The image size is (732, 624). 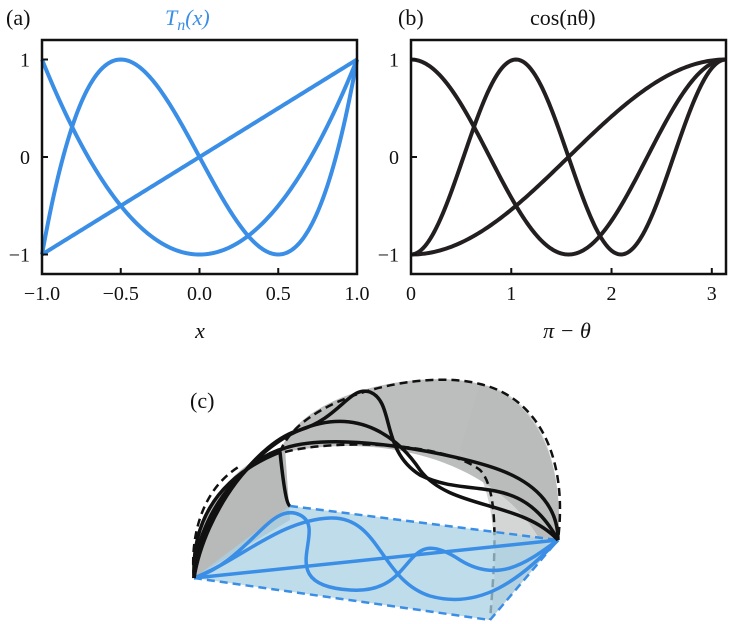 I want to click on panel-b-series-n2, so click(x=568, y=157).